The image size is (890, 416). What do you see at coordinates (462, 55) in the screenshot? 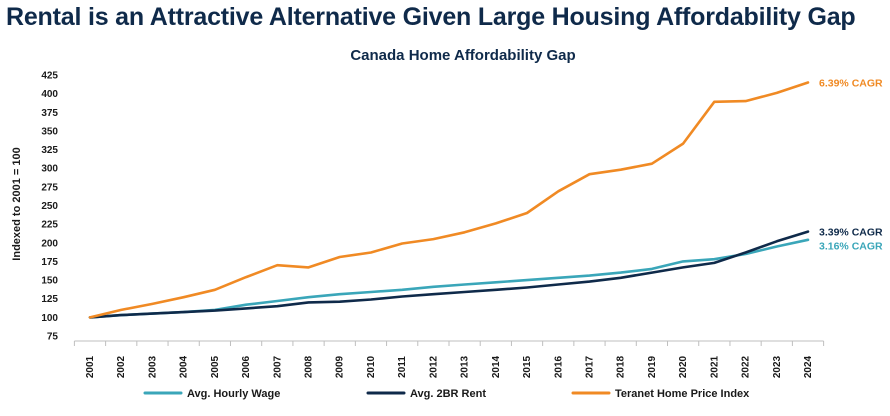
I see `chart-title: Canada Home Affordability Gap` at bounding box center [462, 55].